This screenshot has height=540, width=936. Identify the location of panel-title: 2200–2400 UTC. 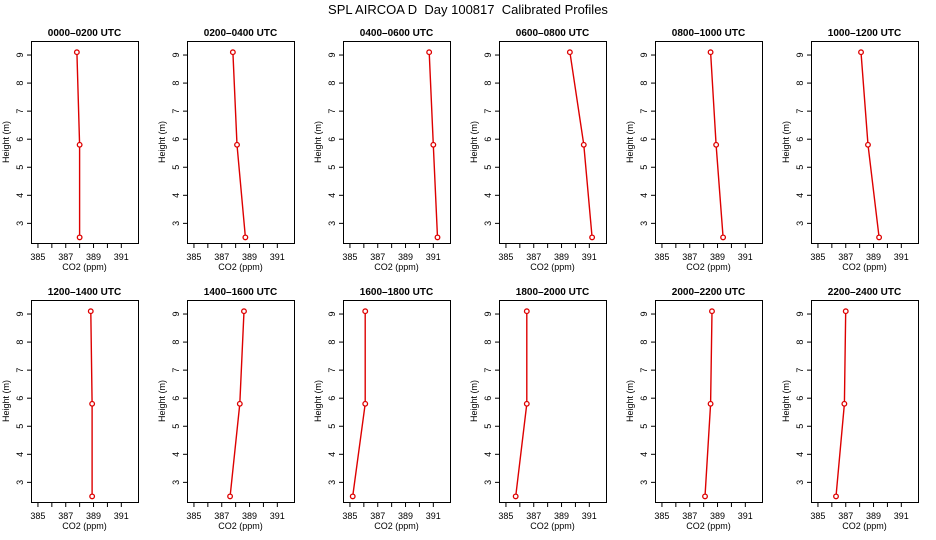
(864, 292).